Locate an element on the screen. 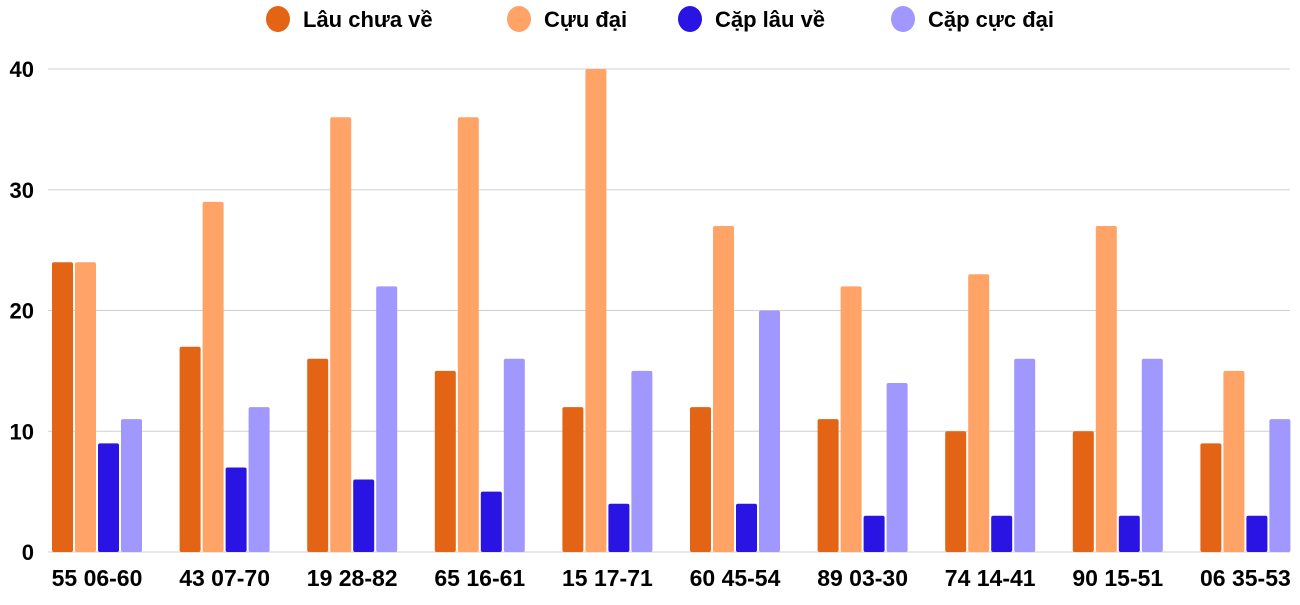 The width and height of the screenshot is (1300, 605). x-tick-label: 90 15-51 is located at coordinates (1117, 578).